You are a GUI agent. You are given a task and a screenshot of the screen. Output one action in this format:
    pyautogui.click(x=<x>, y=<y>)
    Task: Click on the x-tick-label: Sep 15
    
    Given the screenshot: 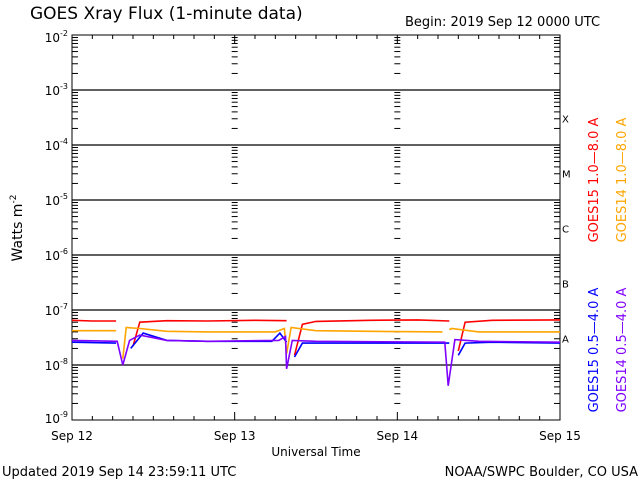 What is the action you would take?
    pyautogui.click(x=560, y=436)
    